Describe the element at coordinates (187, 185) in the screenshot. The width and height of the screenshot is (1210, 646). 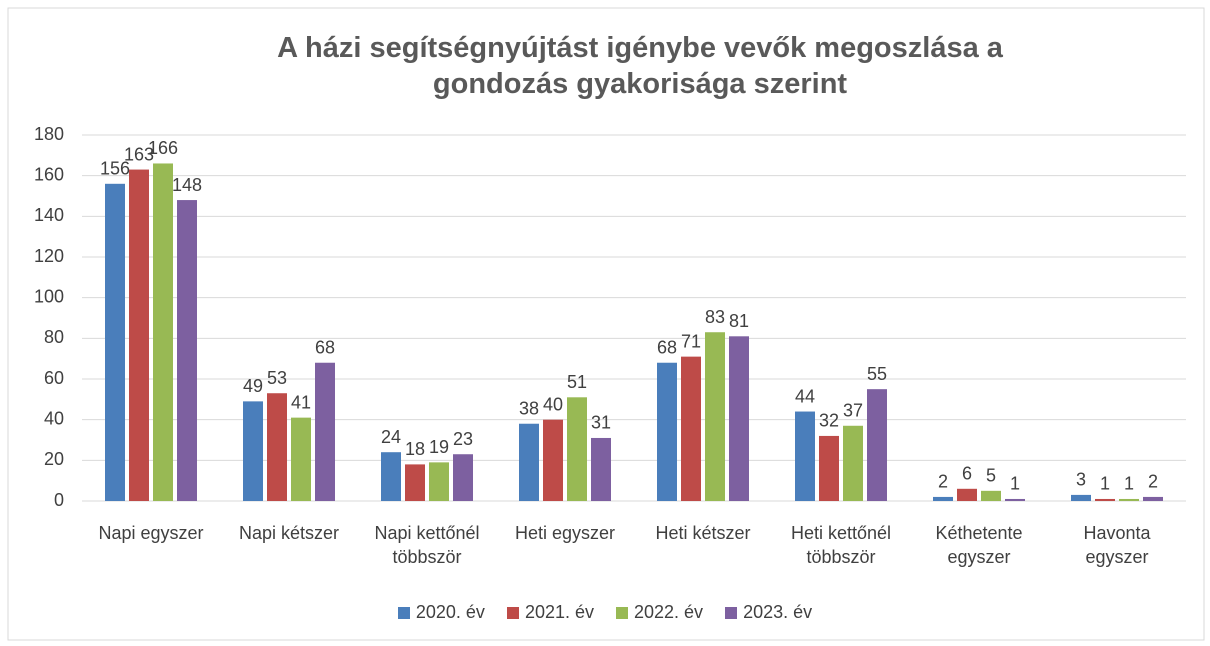
I see `data-label: 148` at that location.